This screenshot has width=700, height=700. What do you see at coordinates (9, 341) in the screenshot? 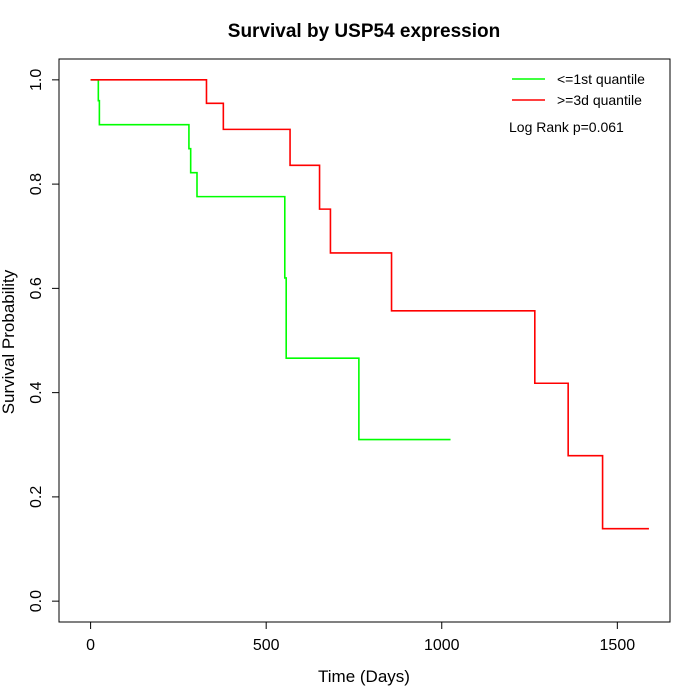
I see `y-axis-label: Survival Probability` at bounding box center [9, 341].